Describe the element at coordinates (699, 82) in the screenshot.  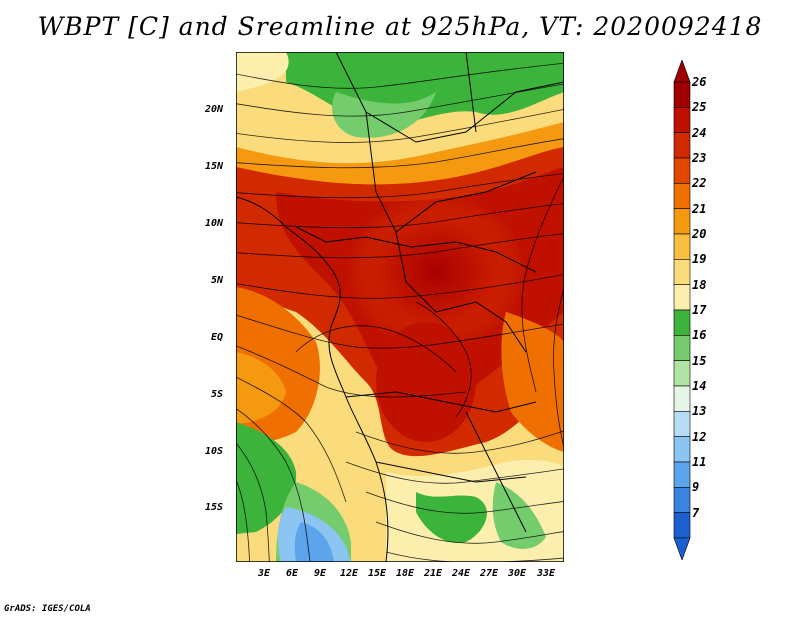
I see `colorbar-label: 26` at that location.